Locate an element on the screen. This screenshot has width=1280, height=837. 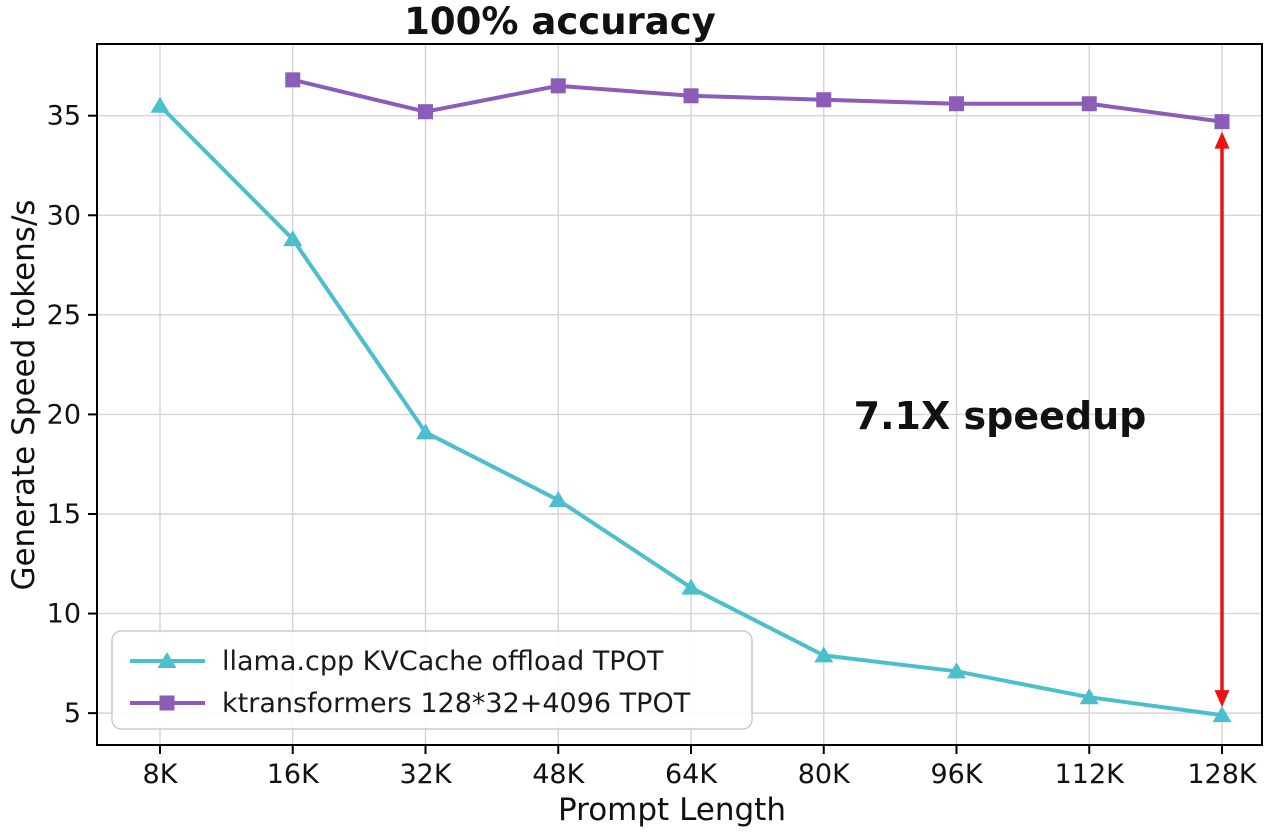
legend-box is located at coordinates (432, 680).